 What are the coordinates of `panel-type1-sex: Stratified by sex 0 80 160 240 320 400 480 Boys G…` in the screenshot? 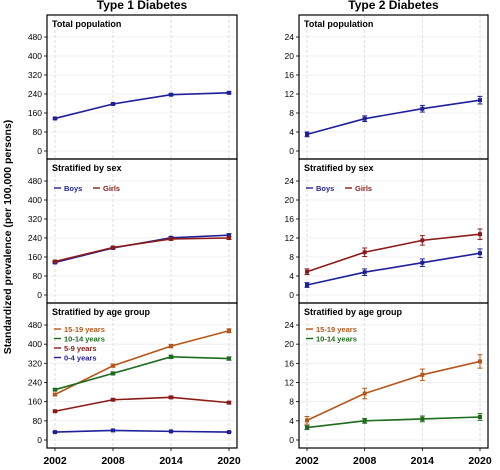 It's located at (133, 231).